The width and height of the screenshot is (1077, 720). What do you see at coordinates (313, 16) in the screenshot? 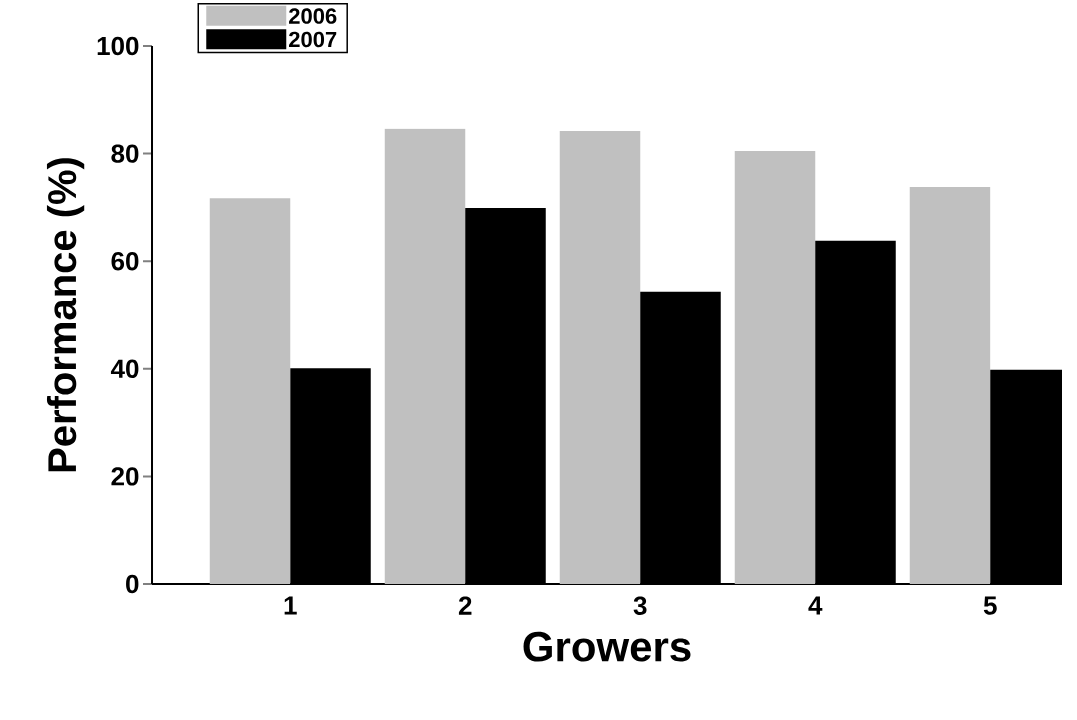
I see `legend-label: 2006` at bounding box center [313, 16].